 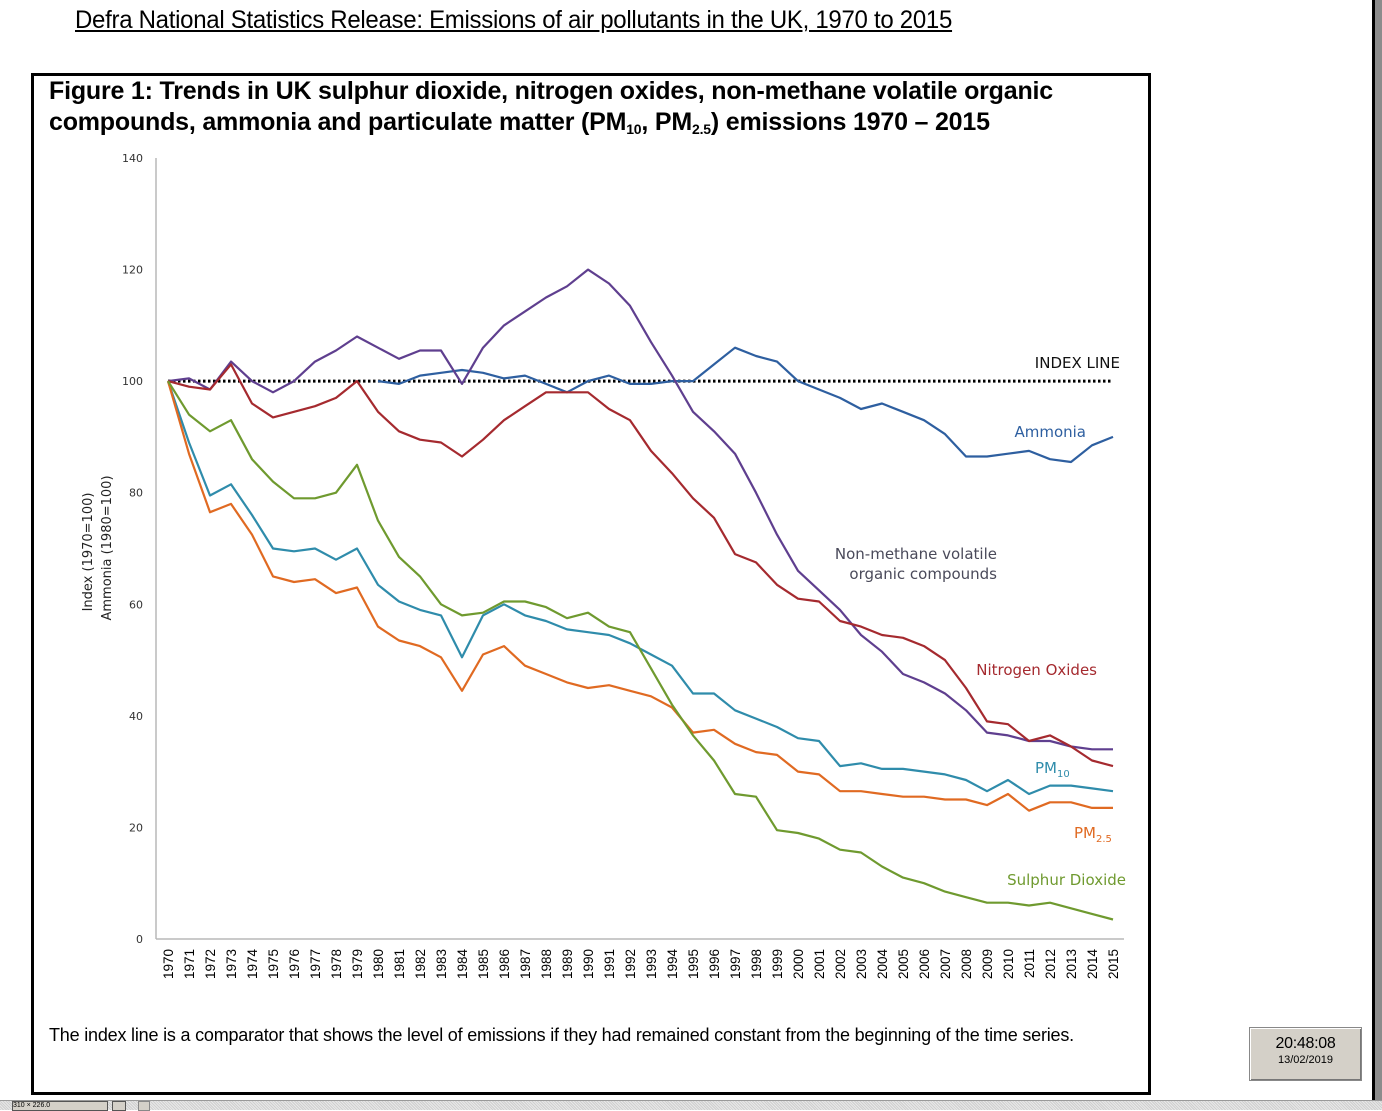 What do you see at coordinates (923, 574) in the screenshot?
I see `series-label-non-methane-volatile-organic-compounds-line2: organic compounds` at bounding box center [923, 574].